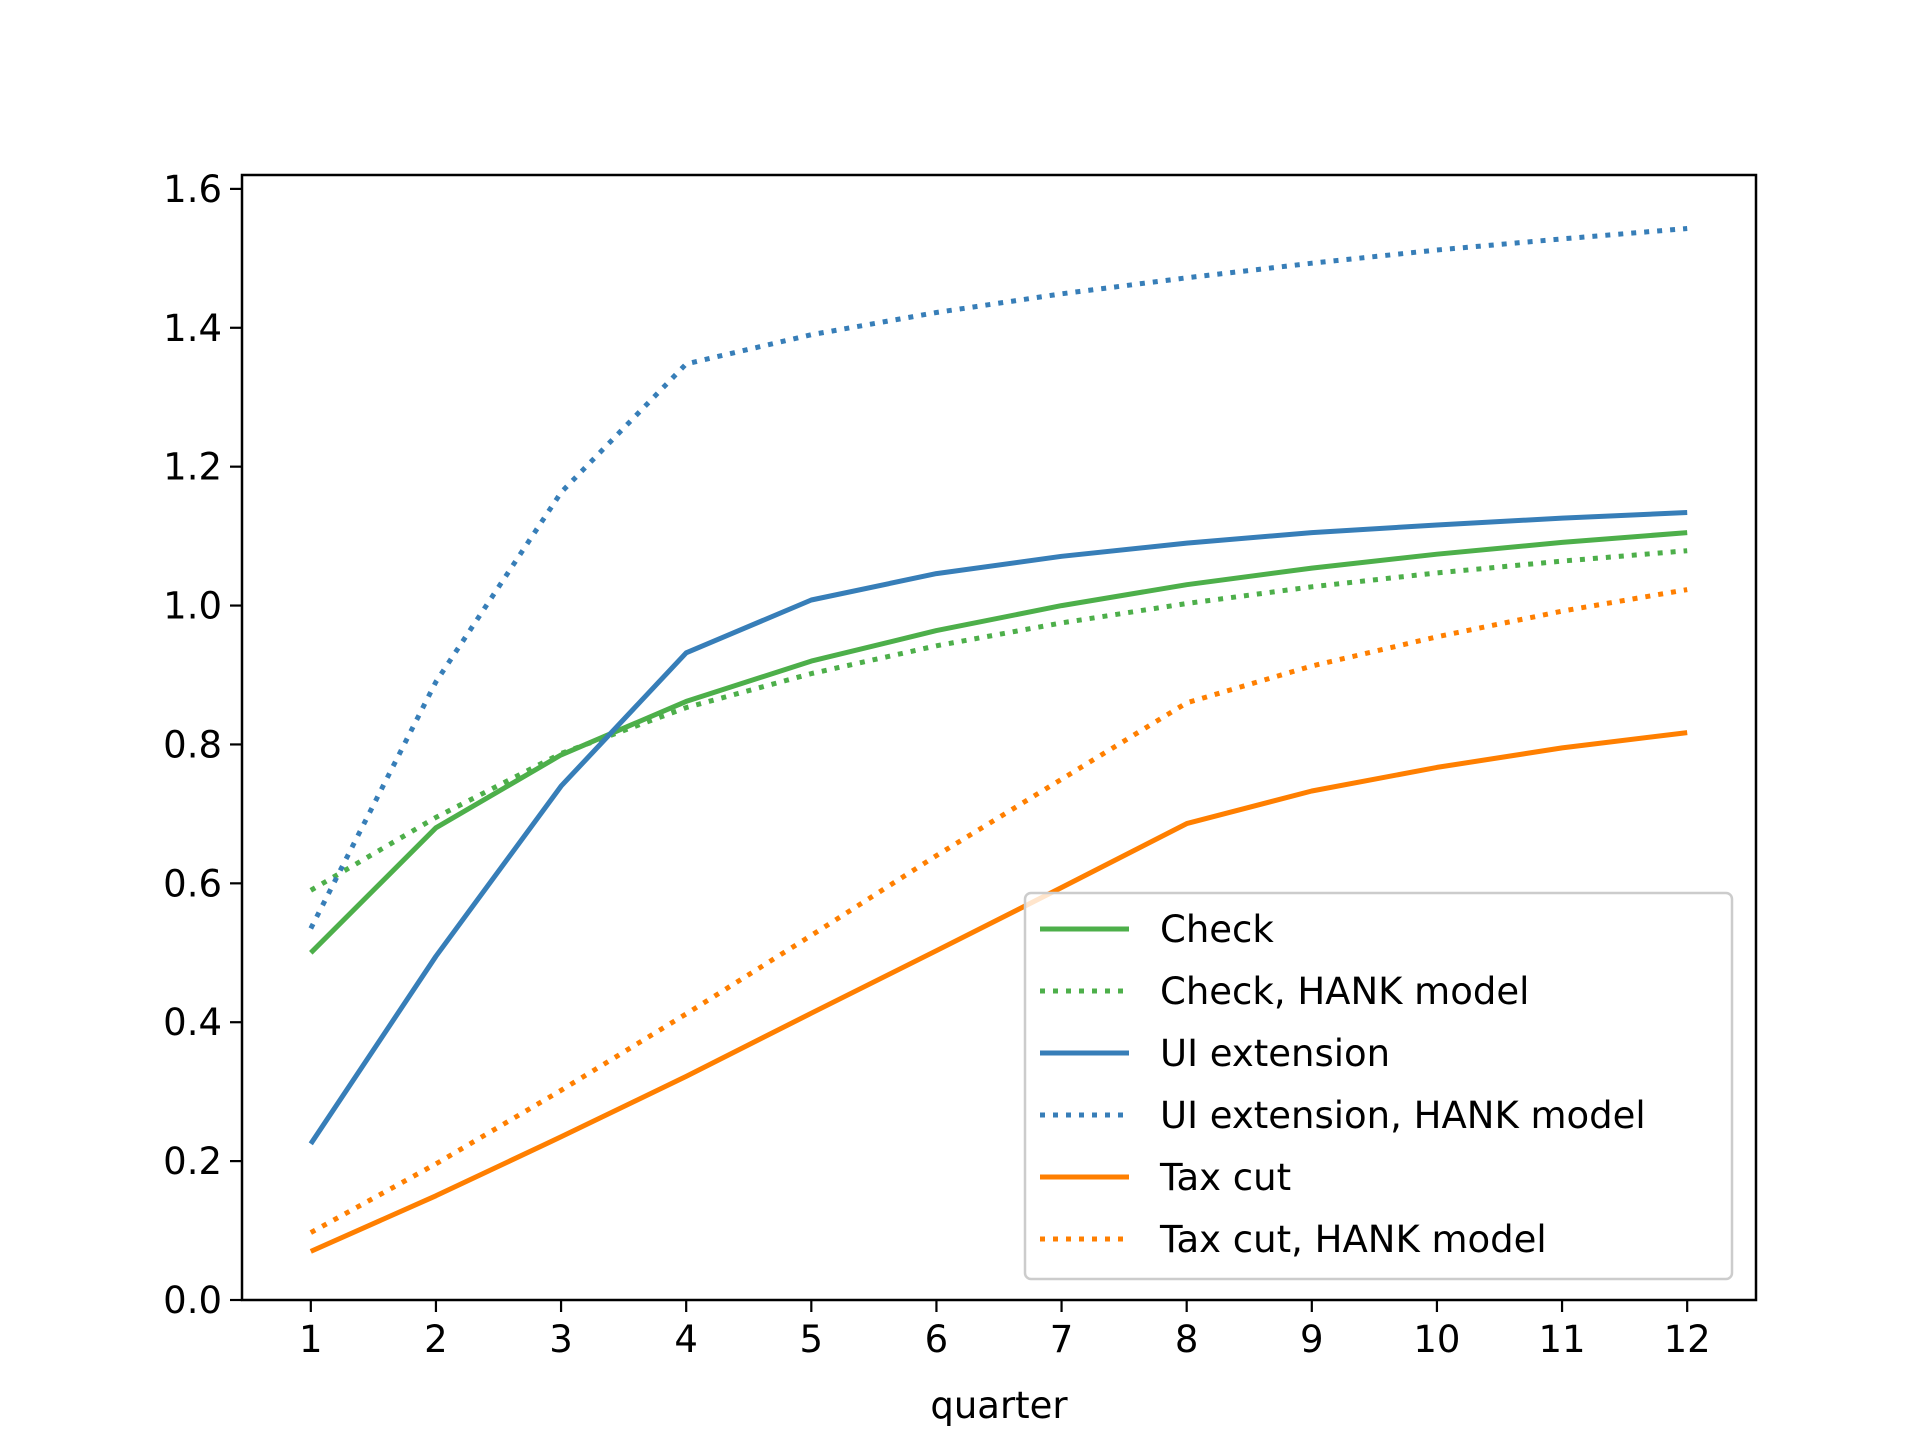  I want to click on x-tick-label: 8, so click(1187, 1339).